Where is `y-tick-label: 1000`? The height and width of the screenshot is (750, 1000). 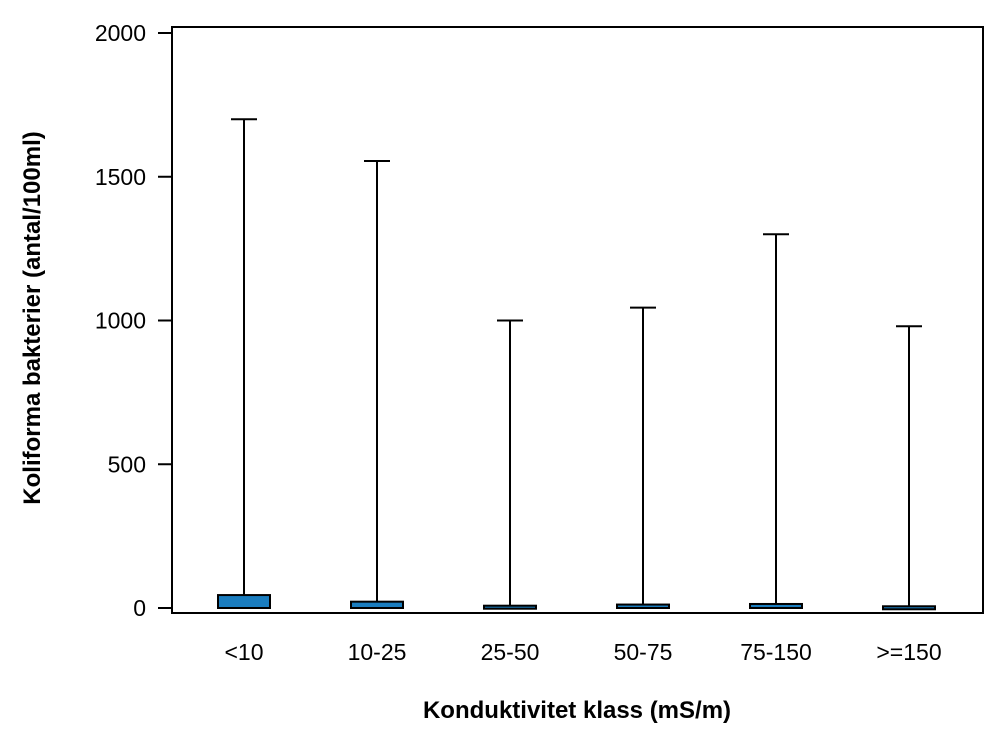 y-tick-label: 1000 is located at coordinates (120, 321).